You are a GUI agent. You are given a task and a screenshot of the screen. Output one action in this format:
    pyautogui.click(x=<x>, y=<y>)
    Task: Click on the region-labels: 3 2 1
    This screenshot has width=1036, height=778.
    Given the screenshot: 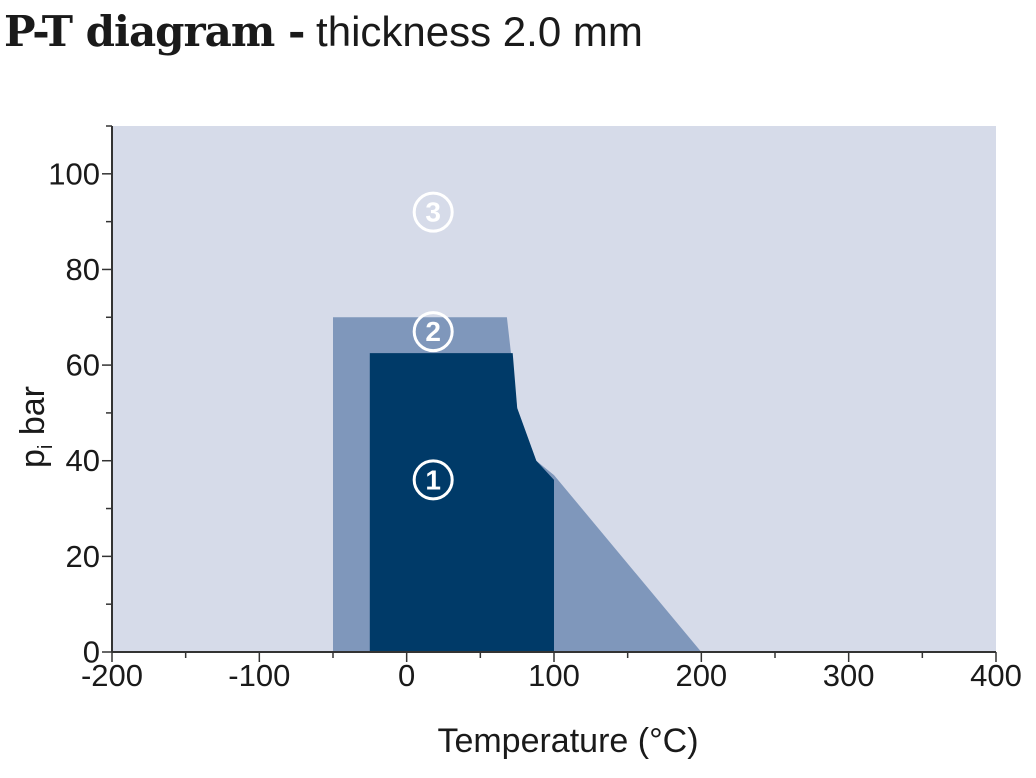 What is the action you would take?
    pyautogui.click(x=433, y=346)
    